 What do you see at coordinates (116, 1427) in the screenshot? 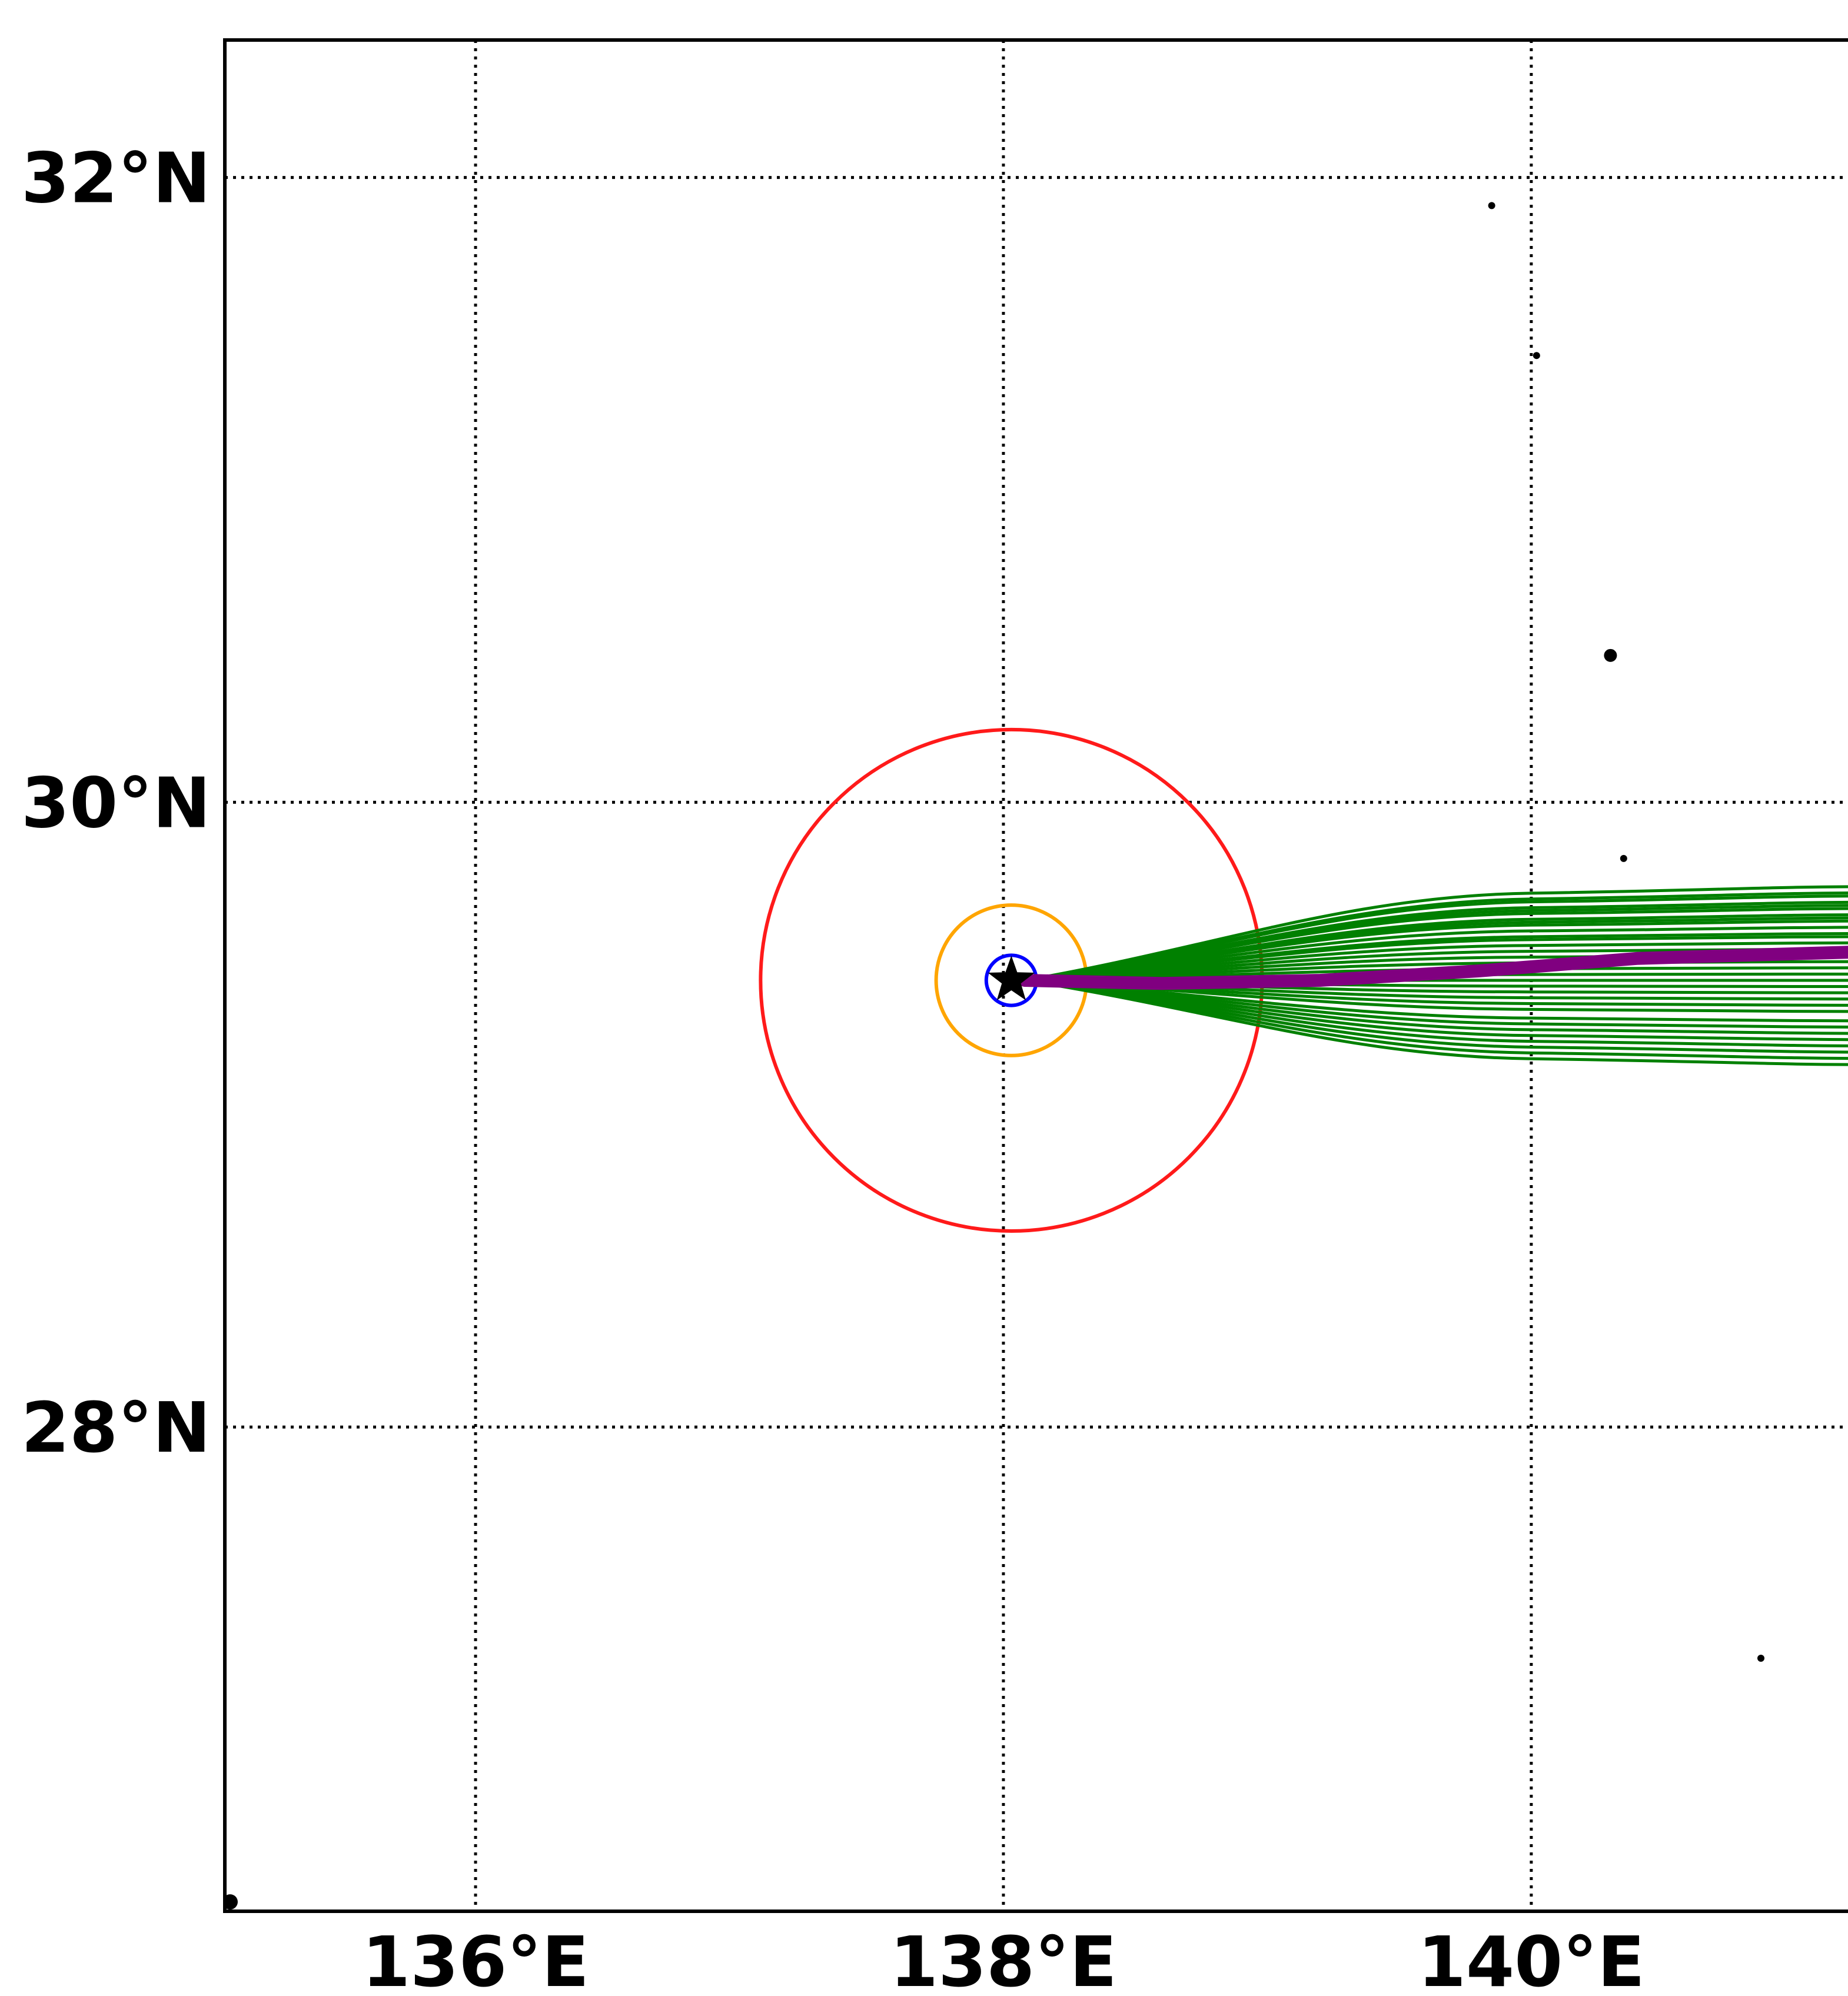
I see `lat-tick-label: 28°N` at bounding box center [116, 1427].